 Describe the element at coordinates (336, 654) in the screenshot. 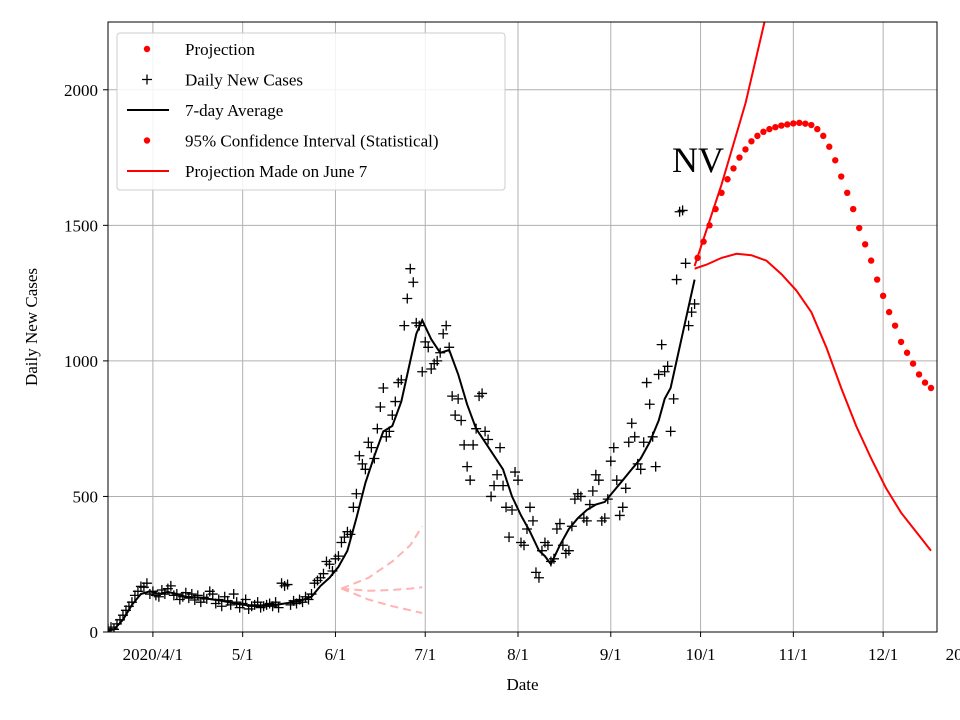

I see `x-tick-label: 6/1` at that location.